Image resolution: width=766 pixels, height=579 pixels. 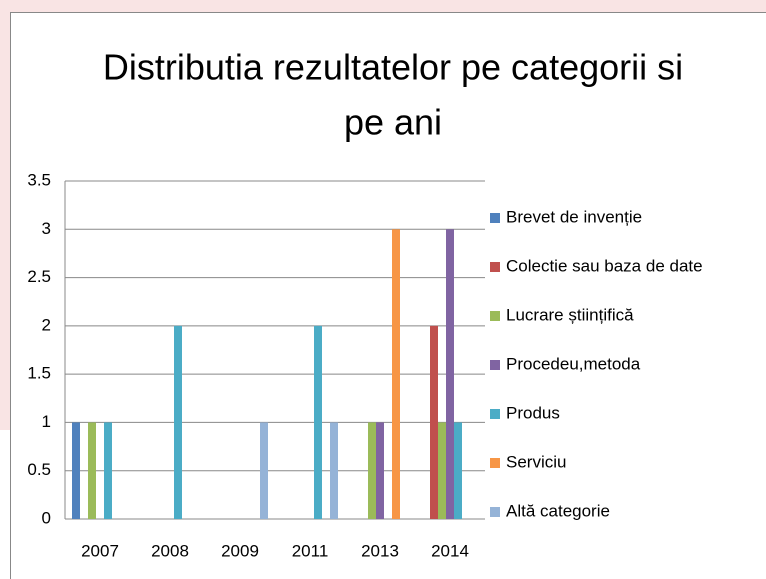 What do you see at coordinates (46, 517) in the screenshot?
I see `y-tick-label: 0` at bounding box center [46, 517].